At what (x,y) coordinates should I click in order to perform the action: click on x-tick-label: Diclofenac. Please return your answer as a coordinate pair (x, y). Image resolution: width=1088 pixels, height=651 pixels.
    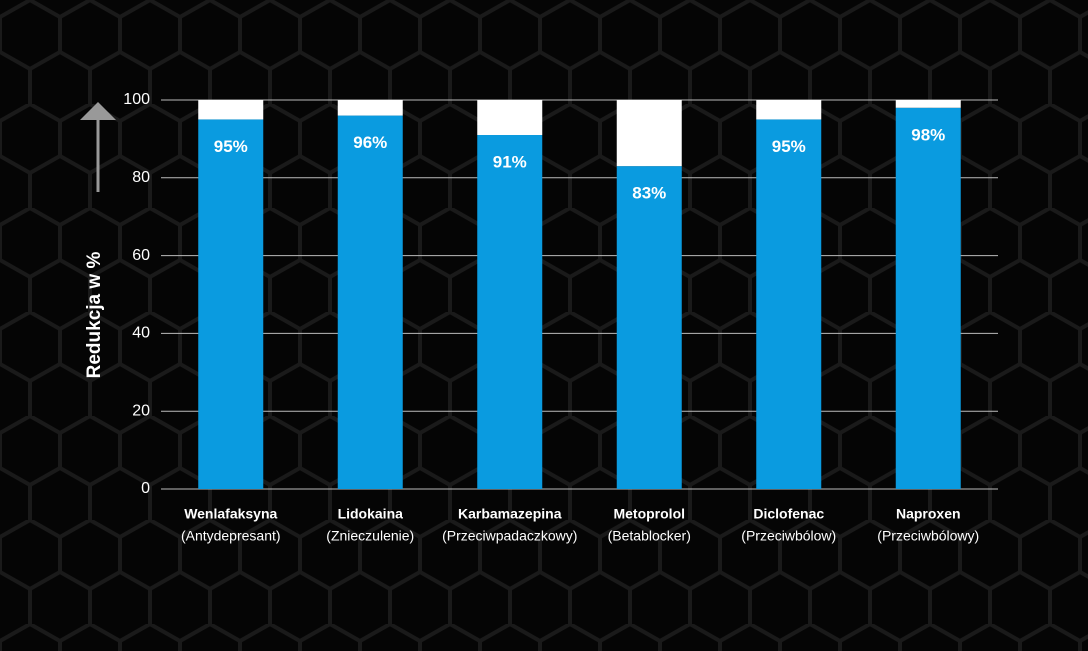
    Looking at the image, I should click on (788, 514).